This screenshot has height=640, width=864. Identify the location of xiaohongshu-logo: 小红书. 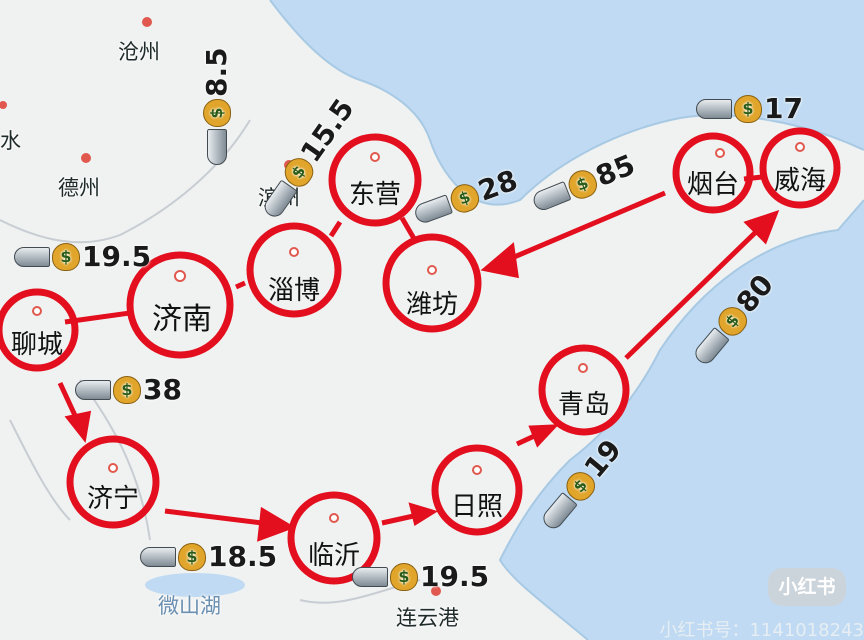
(807, 587).